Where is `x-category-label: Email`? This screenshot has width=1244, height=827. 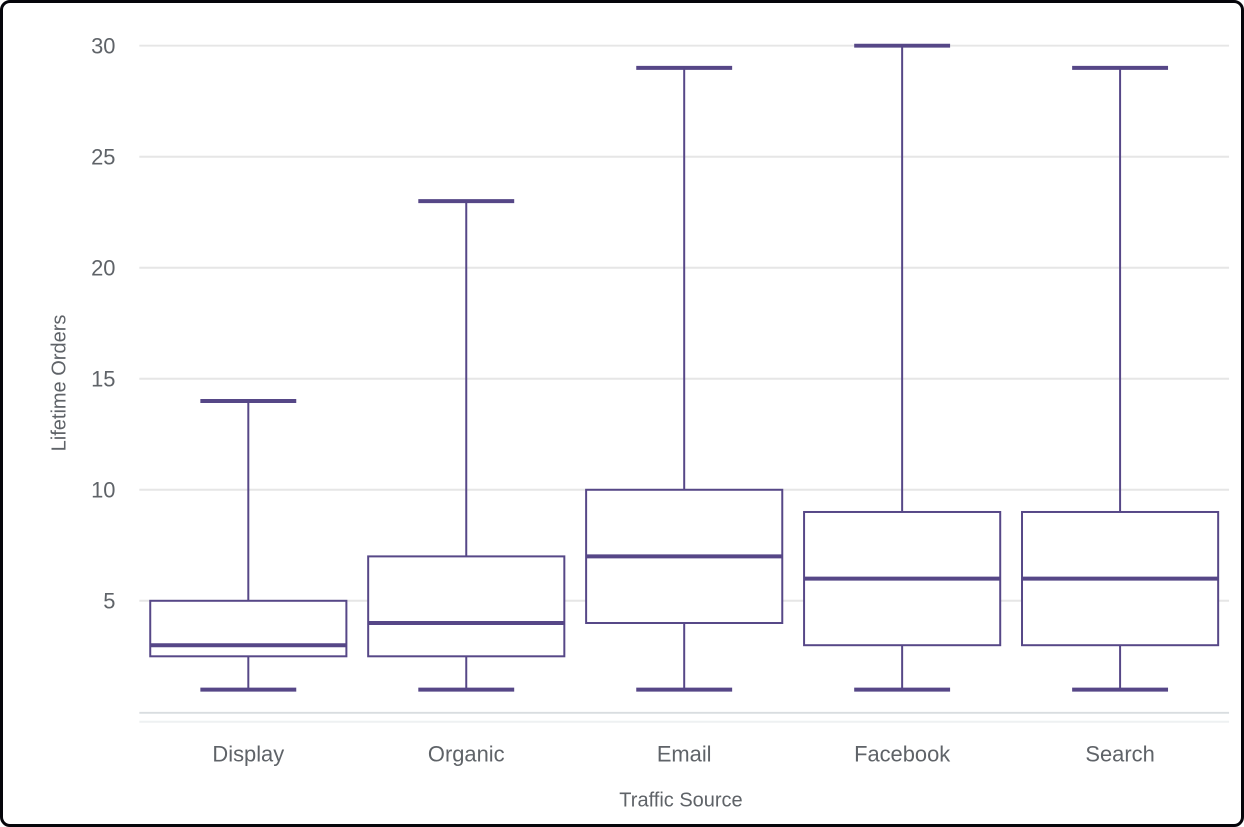 x-category-label: Email is located at coordinates (684, 753).